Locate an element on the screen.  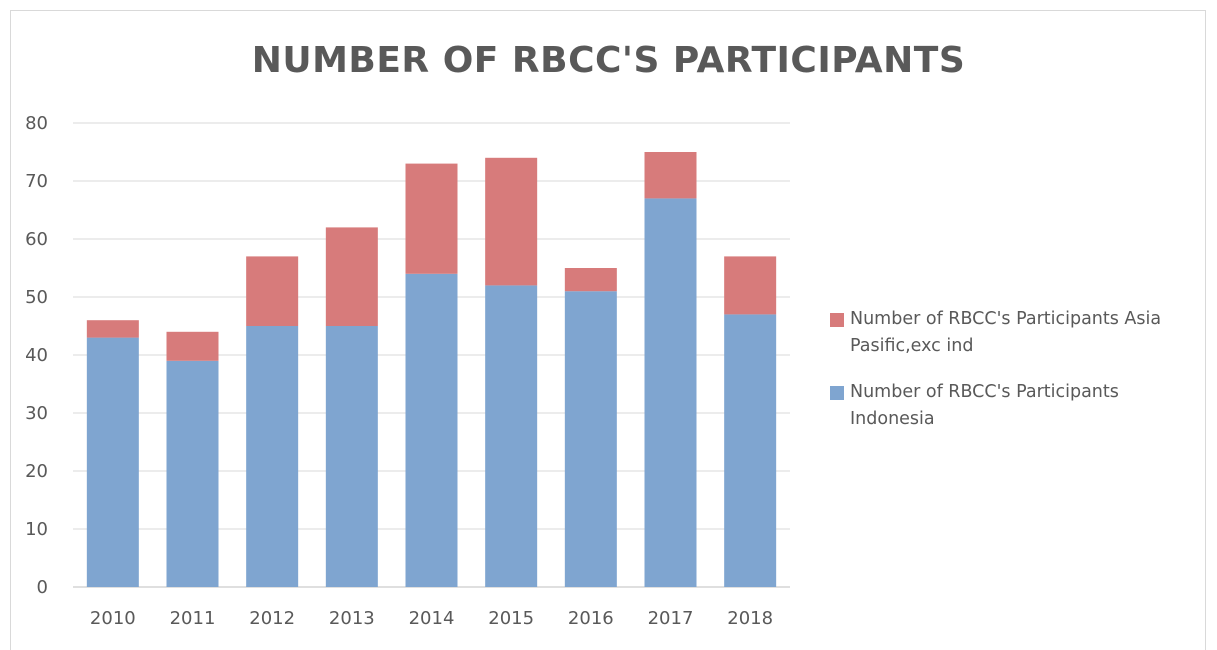
y-tick-label: 20 is located at coordinates (36, 471).